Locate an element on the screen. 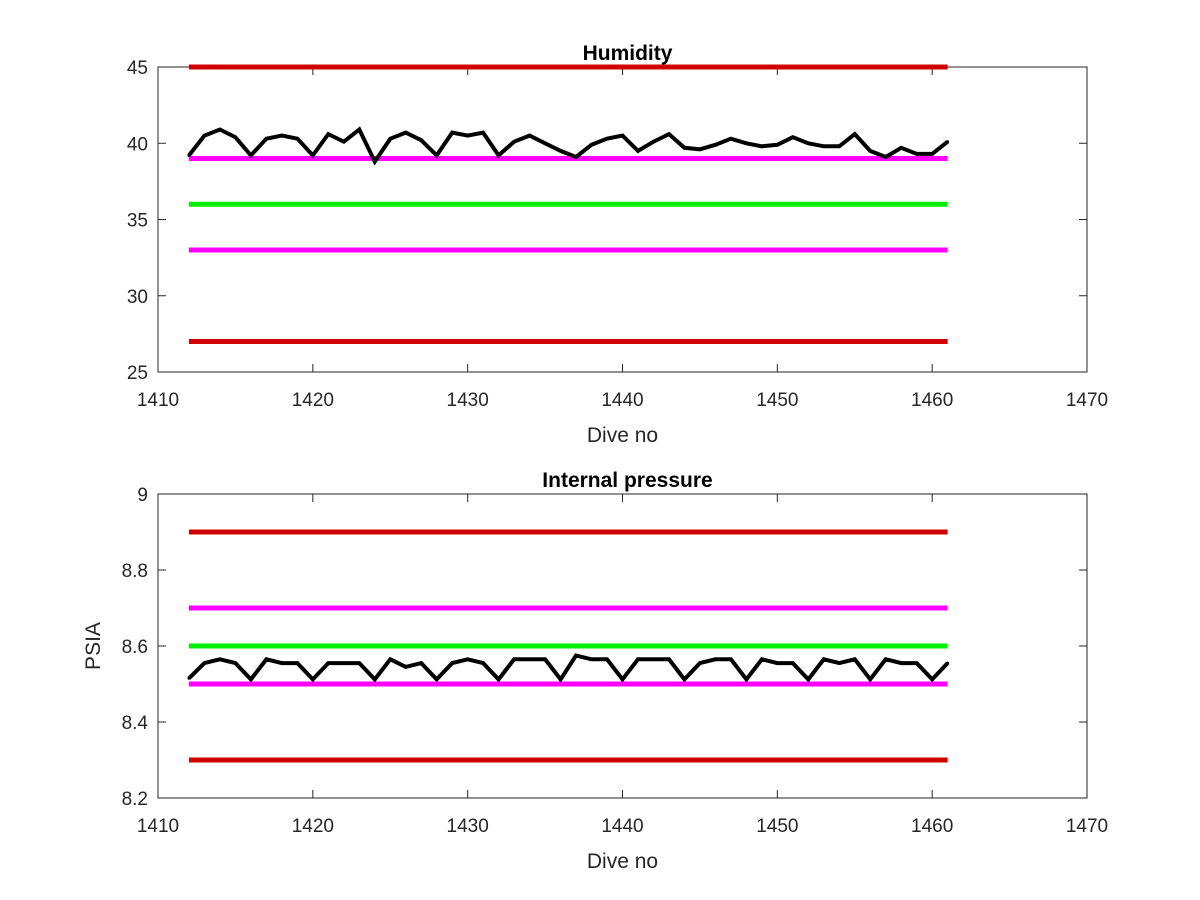 This screenshot has width=1200, height=900. y-axis-label: PSIA is located at coordinates (93, 646).